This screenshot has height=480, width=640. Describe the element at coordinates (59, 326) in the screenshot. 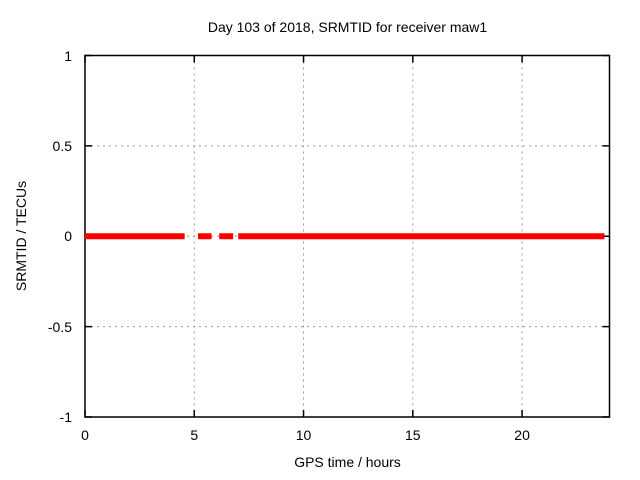

I see `y-tick-label: -0.5` at that location.